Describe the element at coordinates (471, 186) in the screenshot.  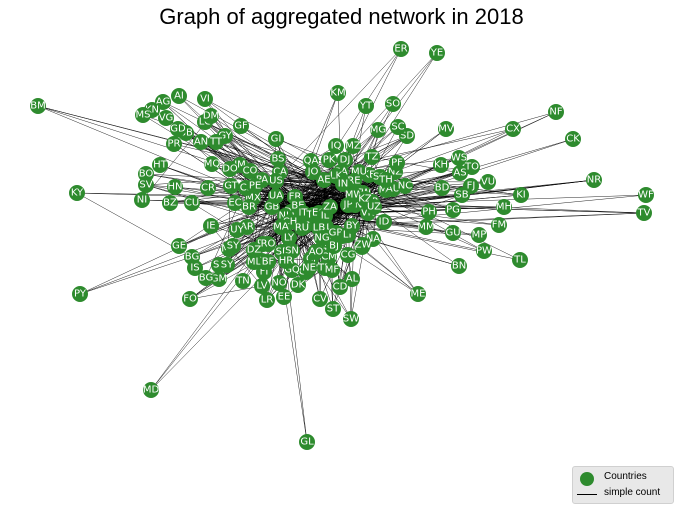
I see `node-label: FJ` at that location.